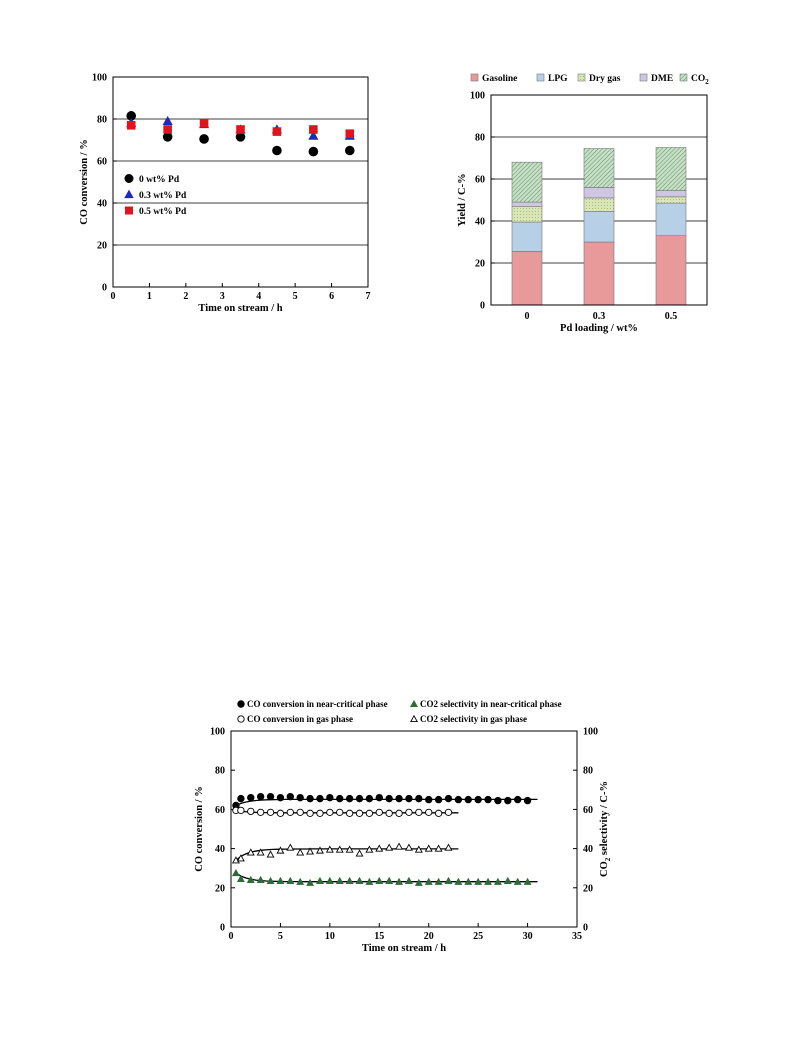  Describe the element at coordinates (480, 138) in the screenshot. I see `y-tick-label: 80` at that location.